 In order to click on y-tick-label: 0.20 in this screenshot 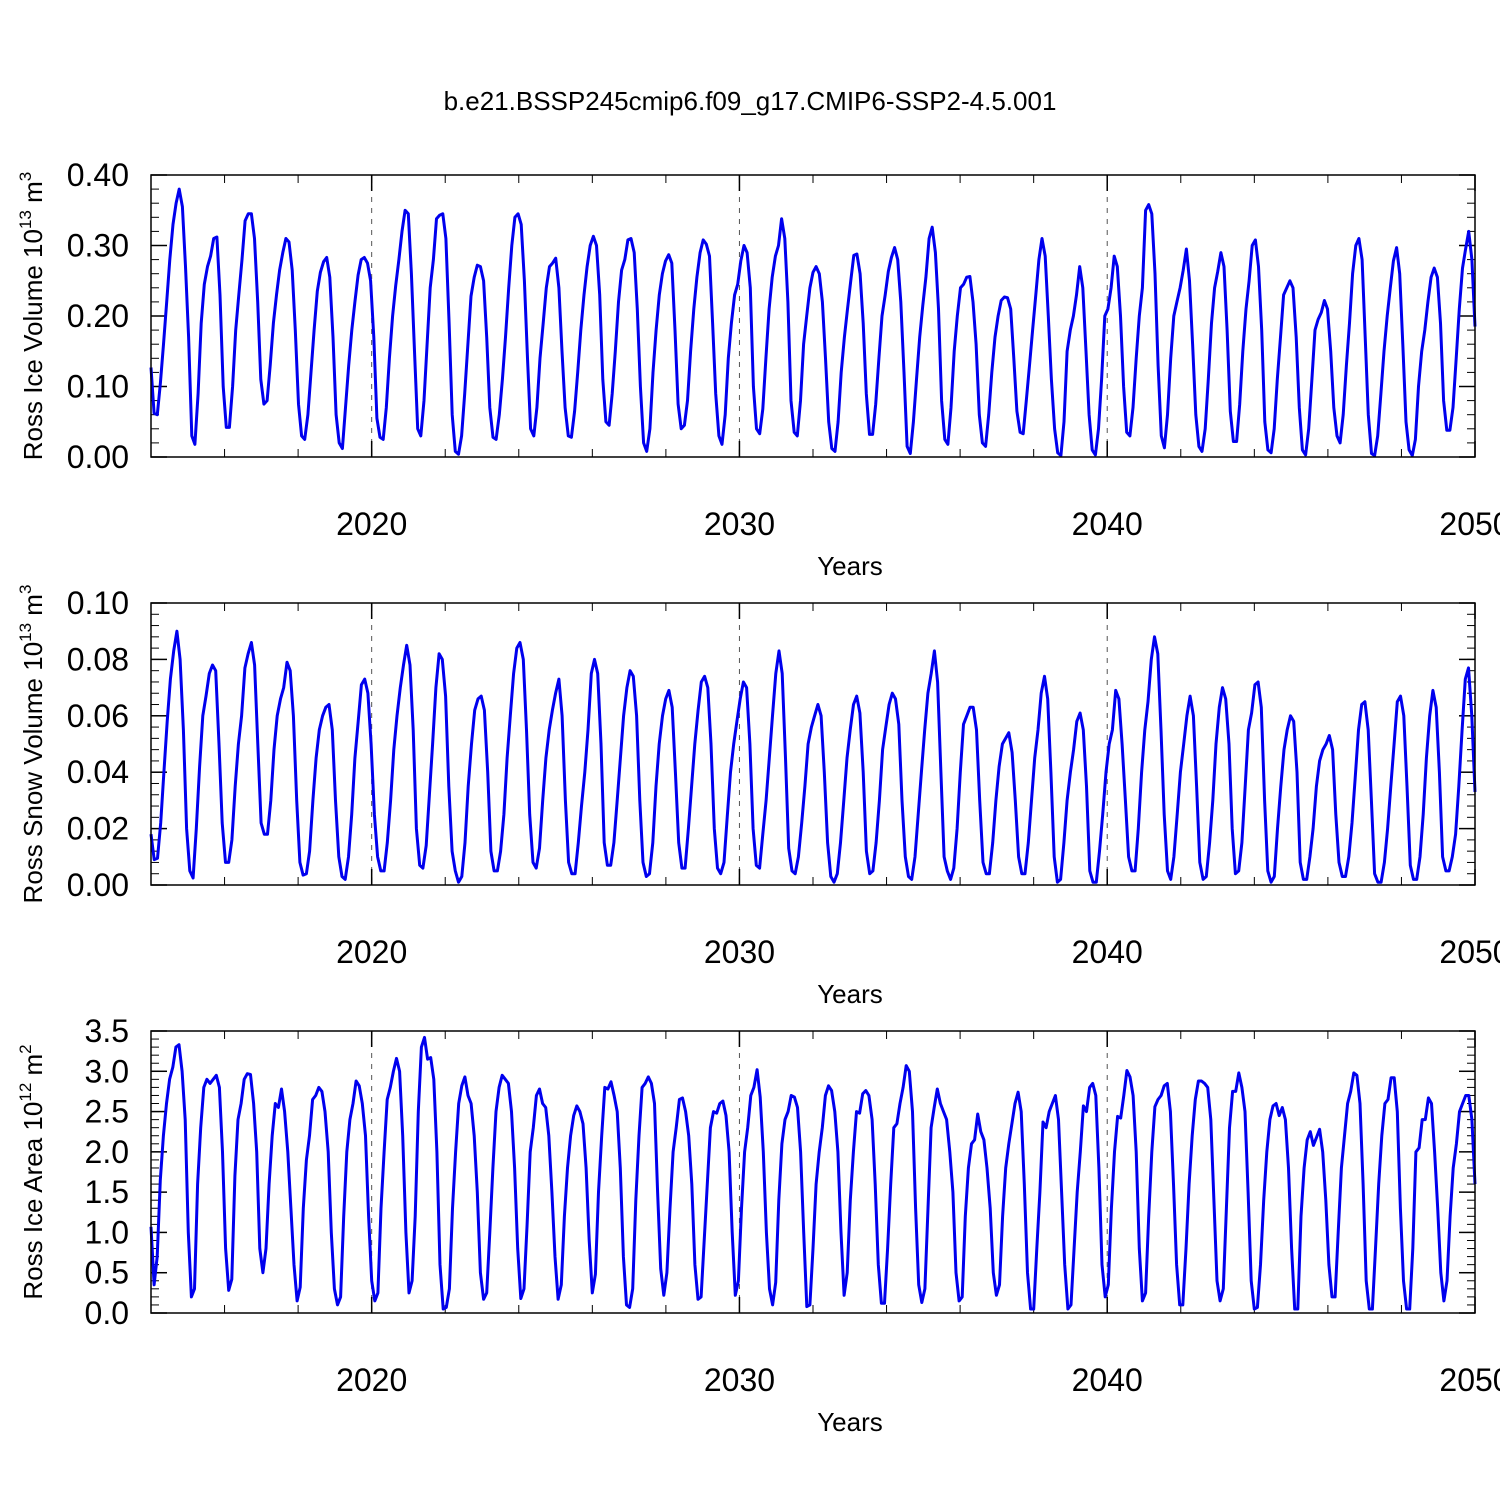, I will do `click(98, 316)`.